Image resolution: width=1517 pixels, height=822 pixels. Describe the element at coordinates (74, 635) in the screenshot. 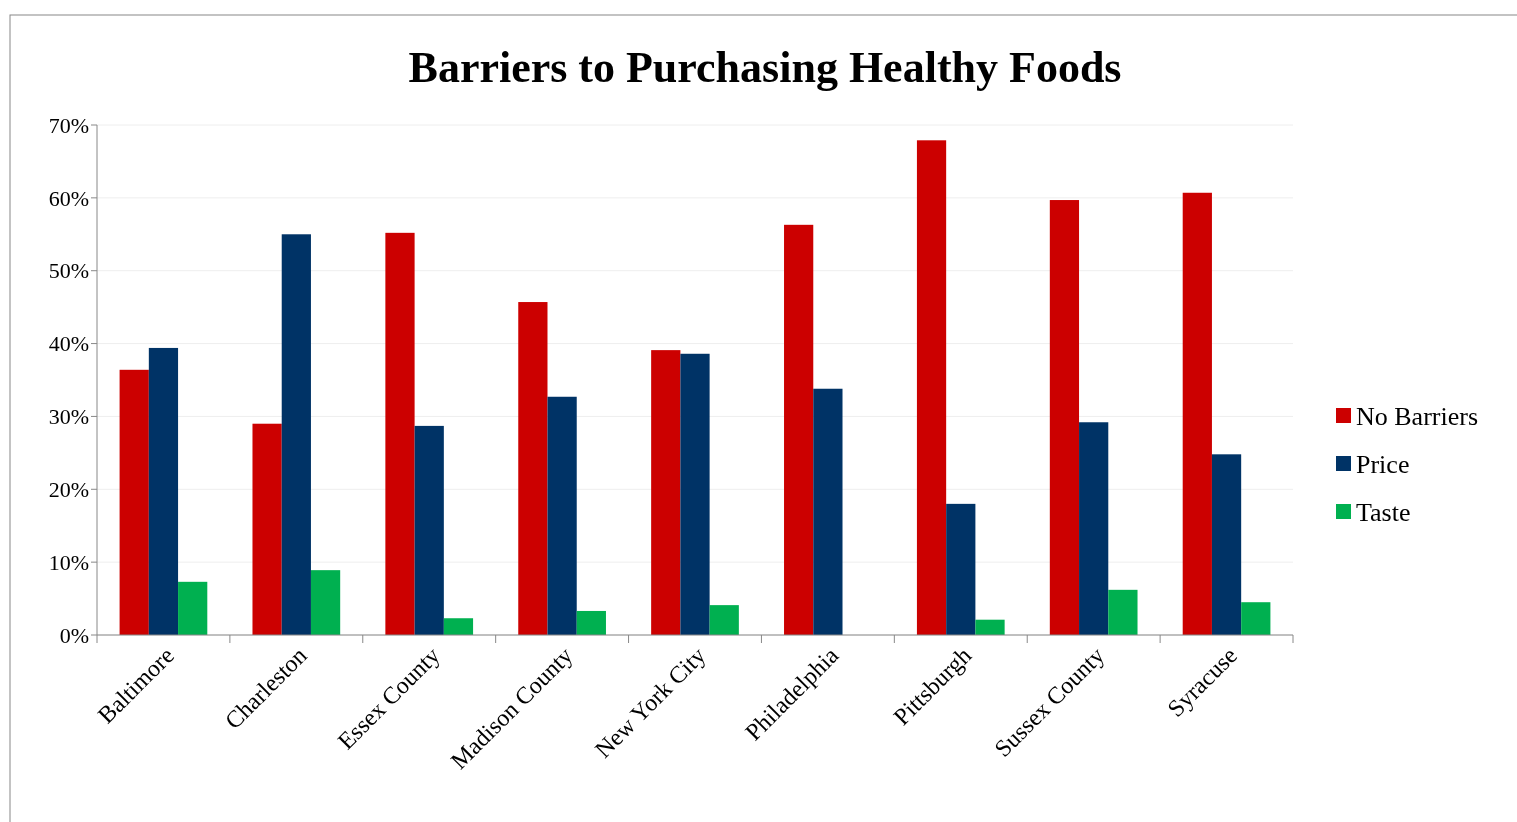

I see `y-tick-label: 0%` at that location.